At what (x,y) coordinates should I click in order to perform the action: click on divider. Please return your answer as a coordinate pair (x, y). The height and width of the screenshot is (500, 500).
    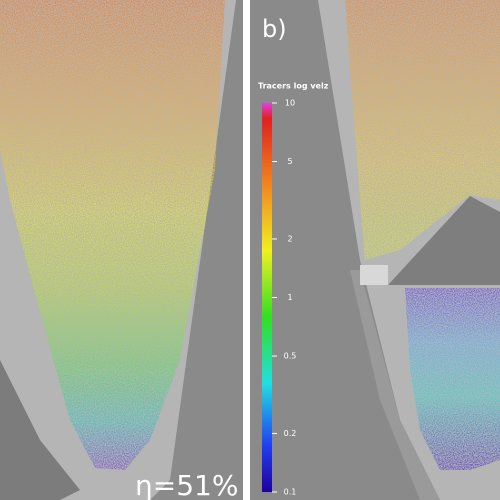
    Looking at the image, I should click on (246, 250).